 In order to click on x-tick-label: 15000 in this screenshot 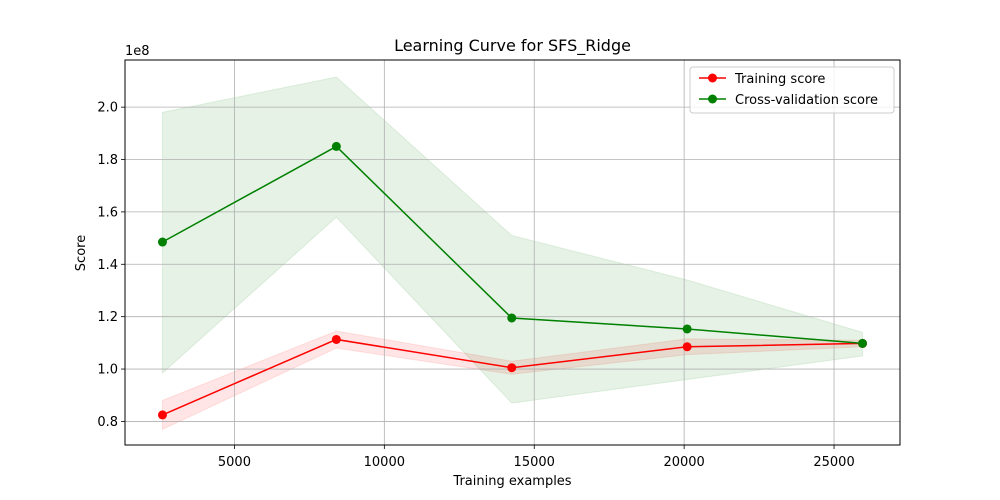, I will do `click(534, 462)`.